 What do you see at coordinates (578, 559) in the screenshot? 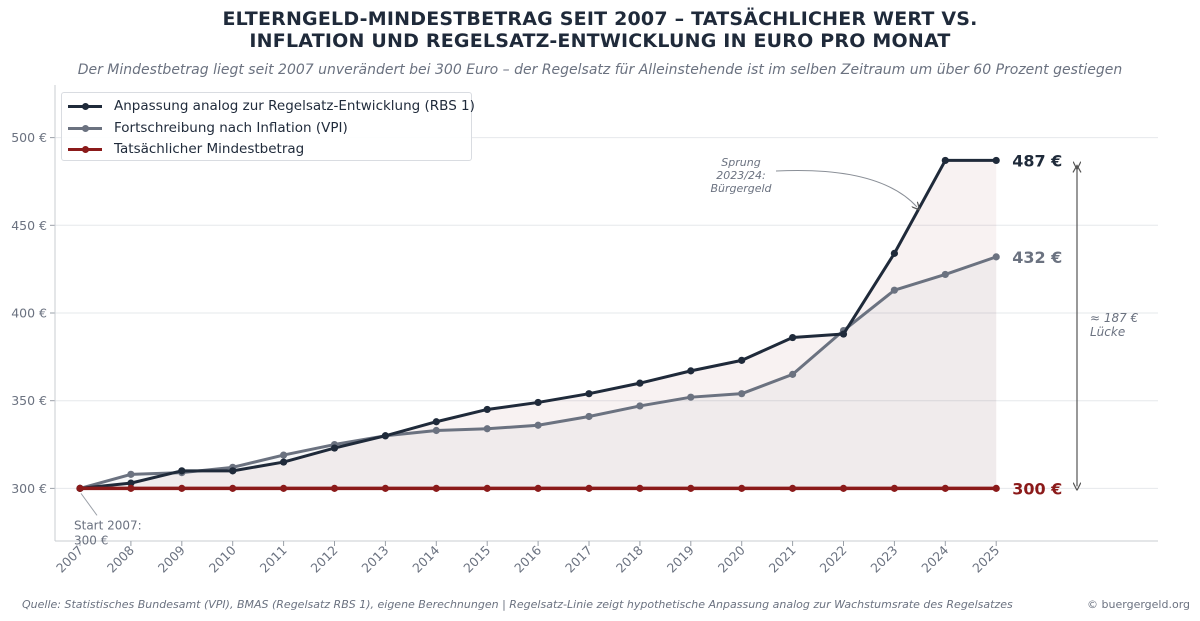
I see `x-tick-label: 2017` at bounding box center [578, 559].